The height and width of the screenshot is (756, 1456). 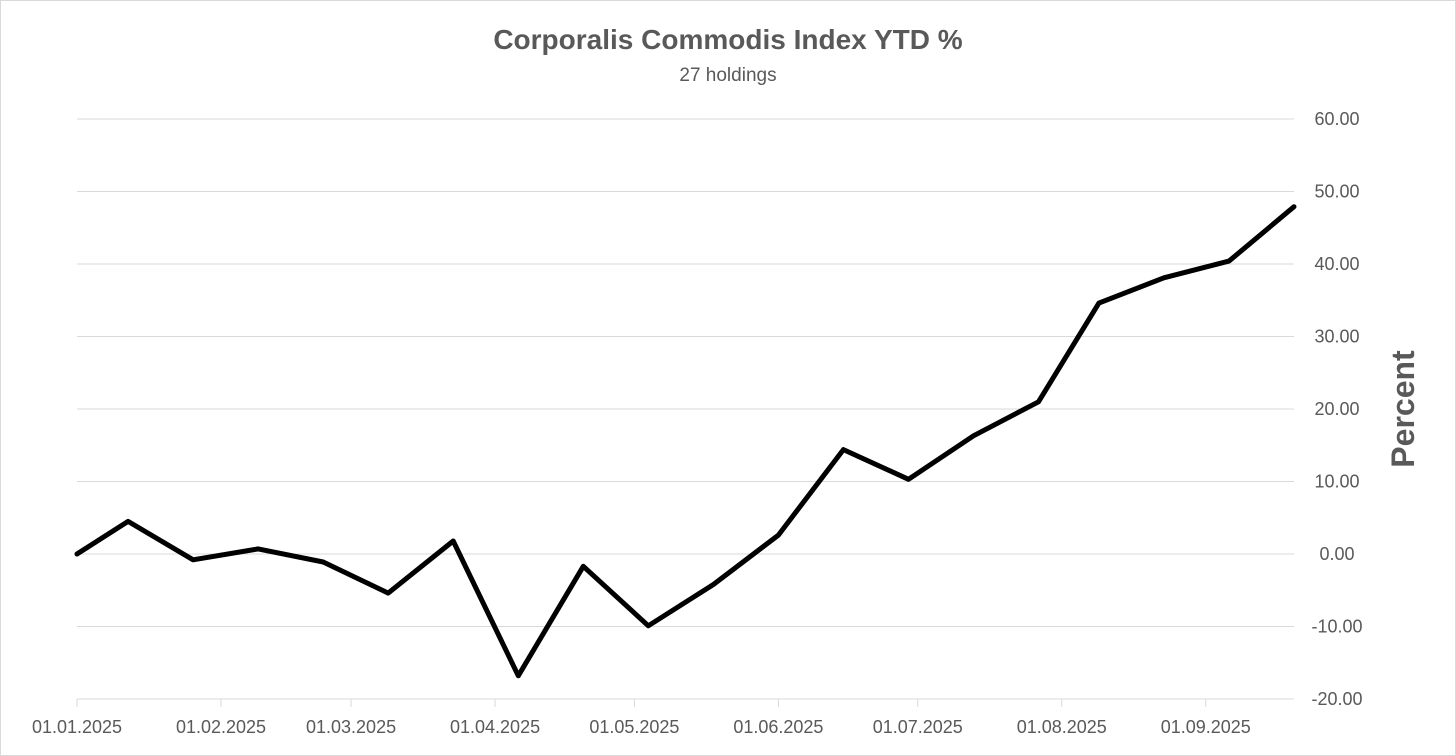 What do you see at coordinates (1062, 727) in the screenshot?
I see `x-tick-label: 01.08.2025` at bounding box center [1062, 727].